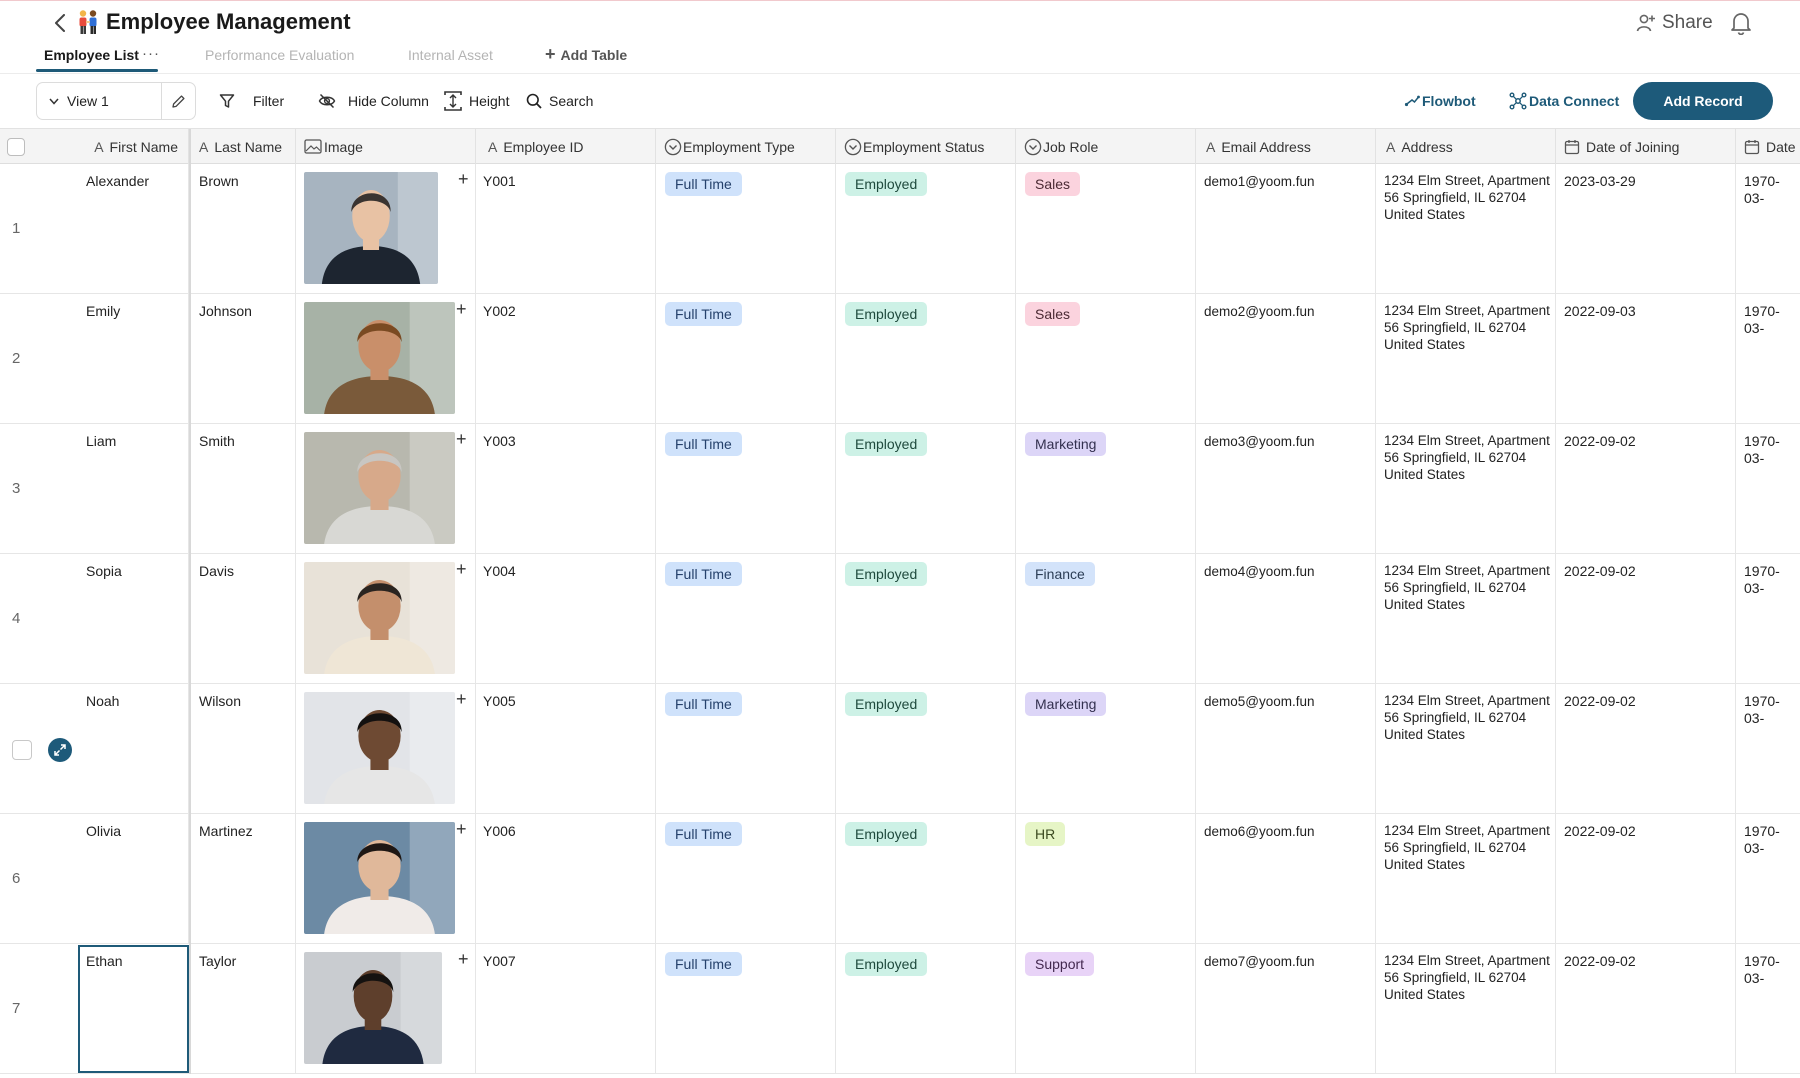 The width and height of the screenshot is (1800, 1078). Describe the element at coordinates (1286, 879) in the screenshot. I see `email-cell: demo6@yoom.fun` at that location.